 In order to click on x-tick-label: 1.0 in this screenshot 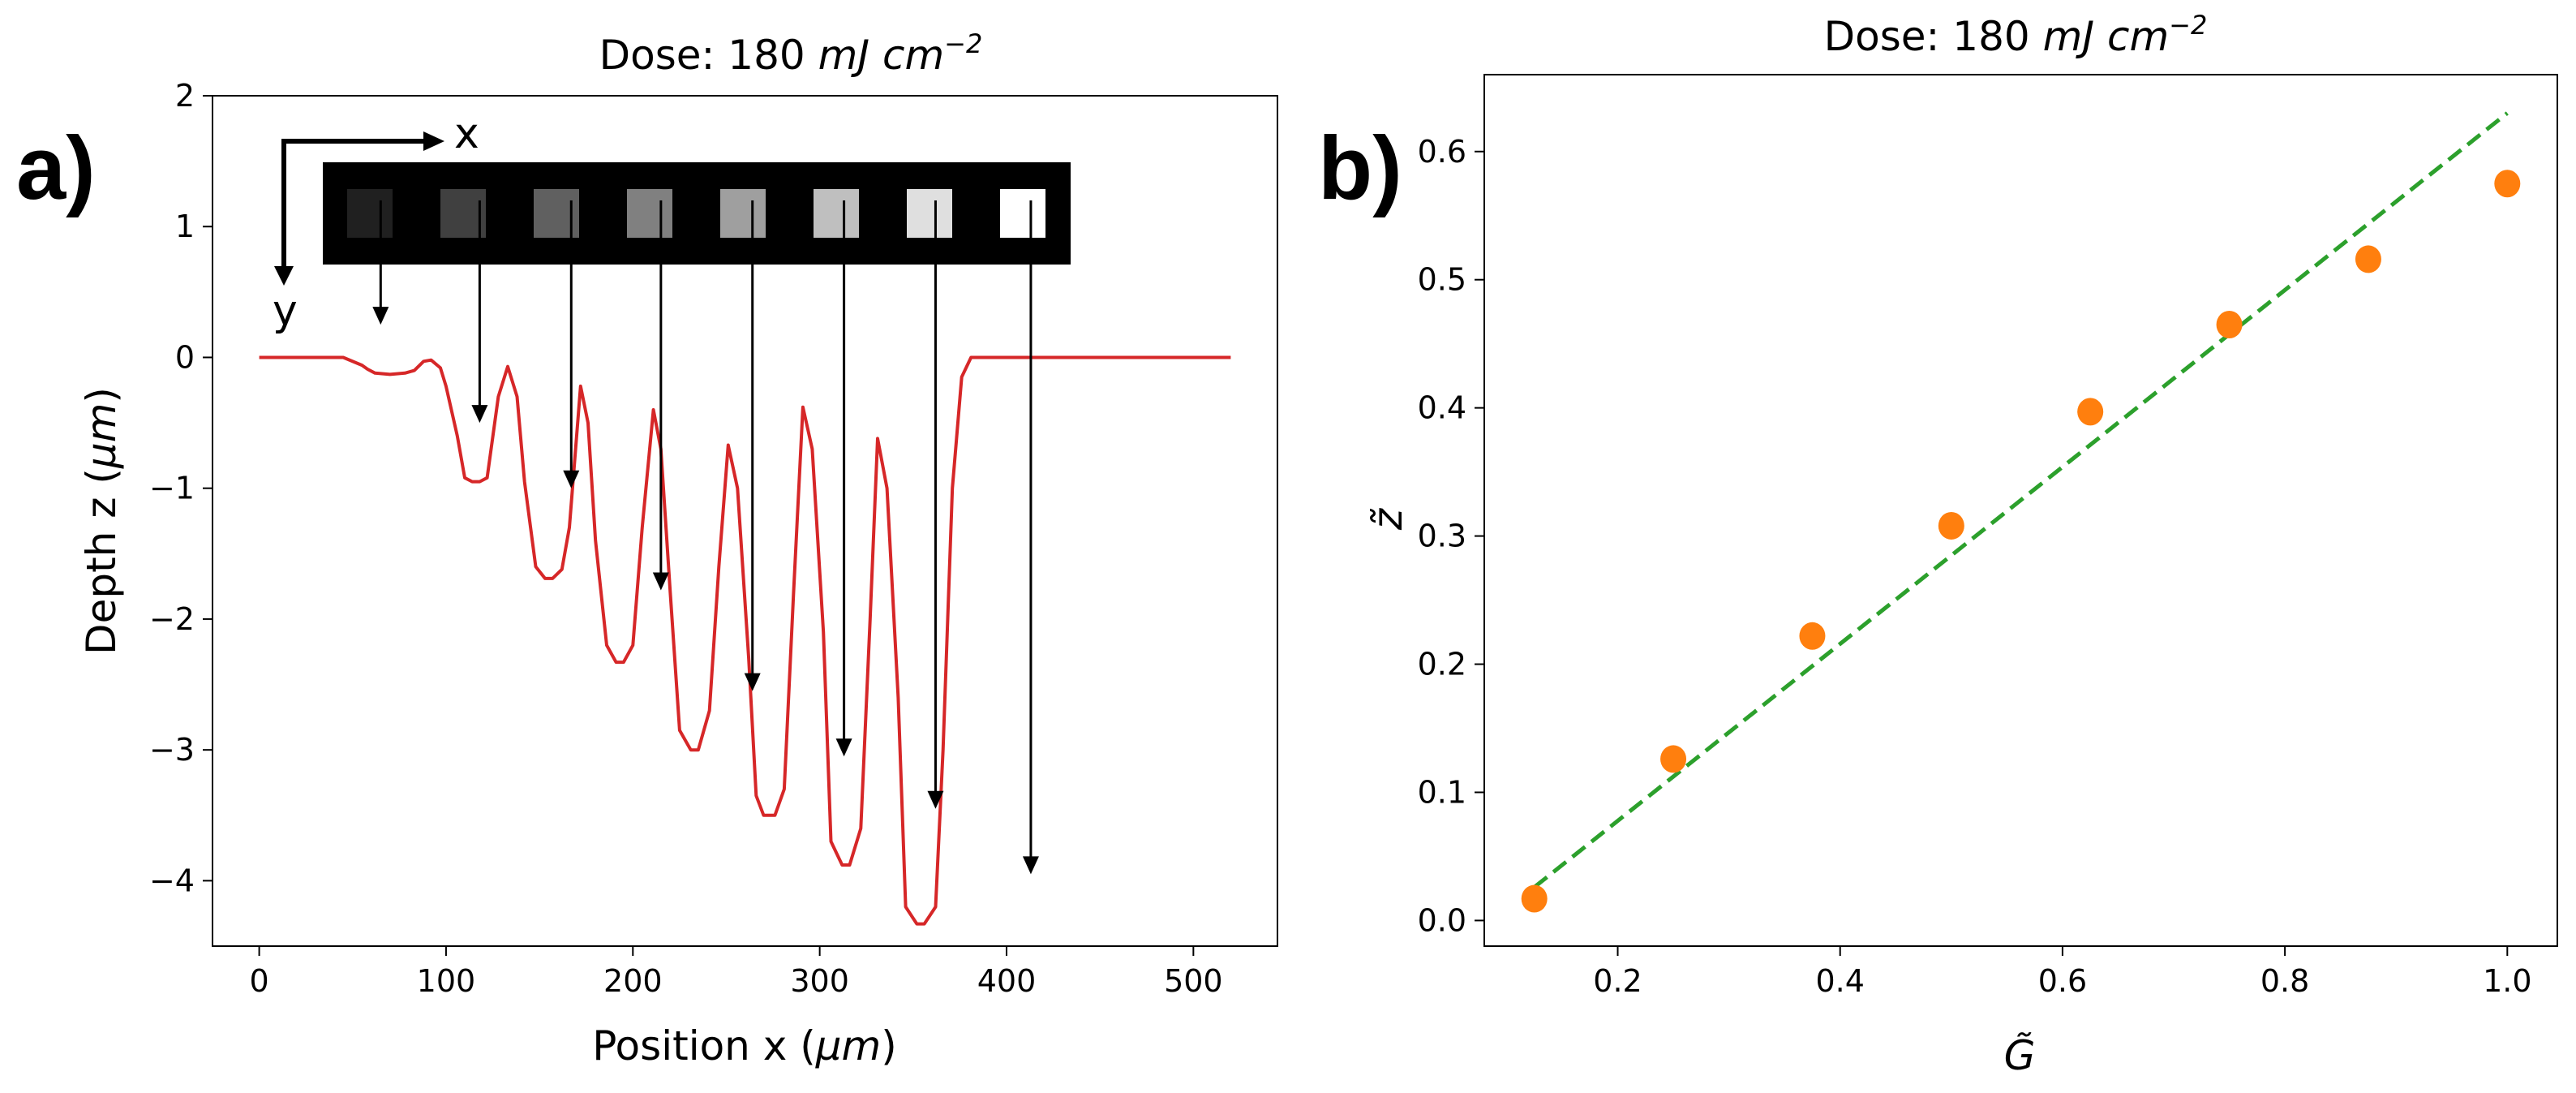, I will do `click(2507, 981)`.